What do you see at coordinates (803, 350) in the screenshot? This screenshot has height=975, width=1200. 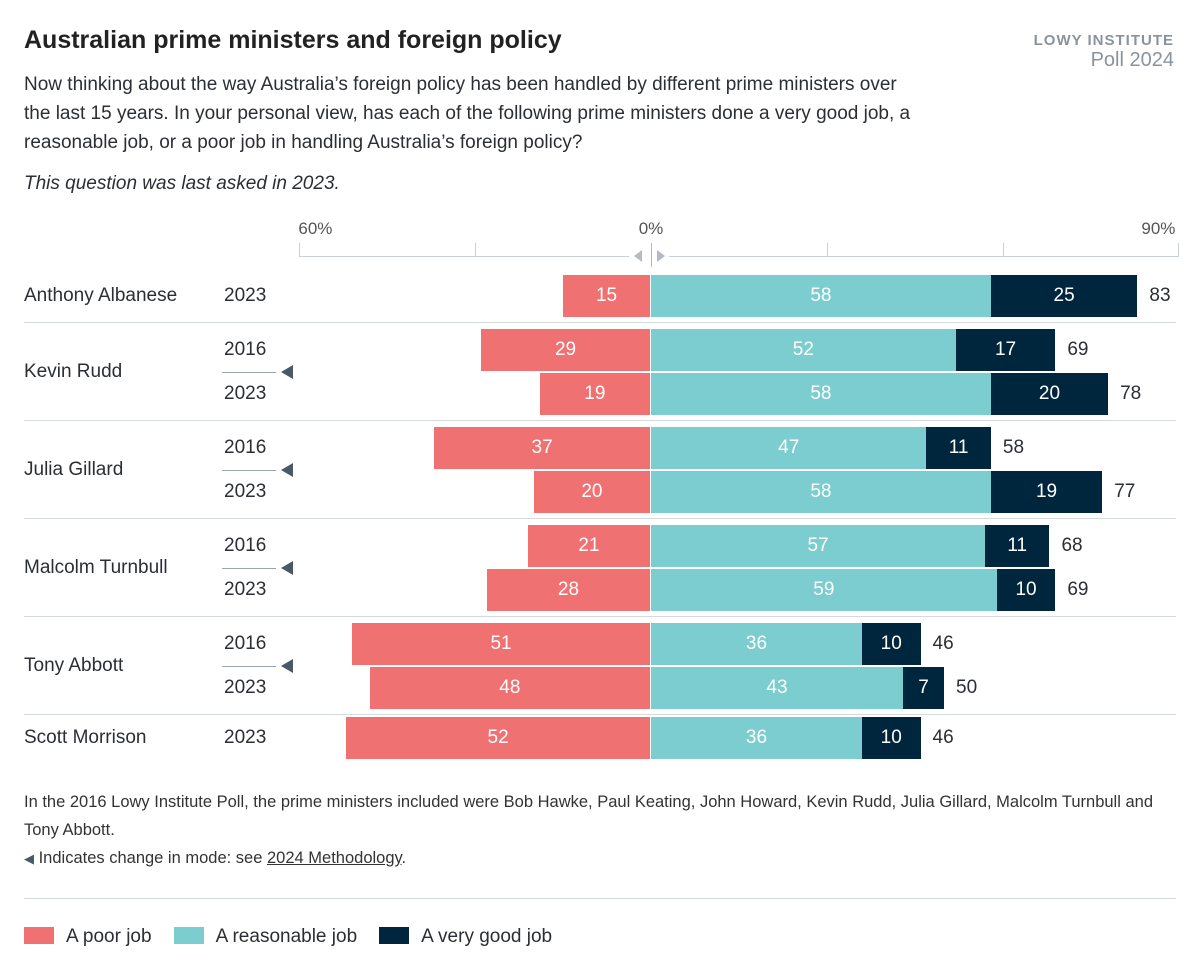 I see `bar-reasonable: 52` at bounding box center [803, 350].